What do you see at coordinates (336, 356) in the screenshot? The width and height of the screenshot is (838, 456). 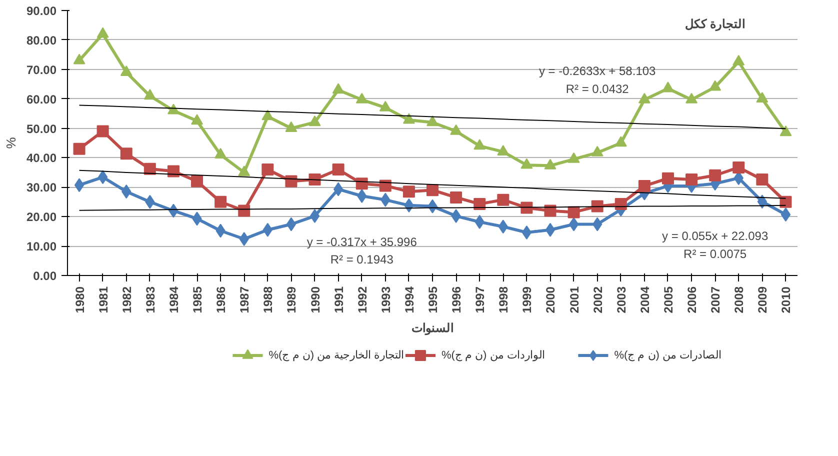 I see `legend-label: %التجارة الخارجية من (ن م ج)` at bounding box center [336, 356].